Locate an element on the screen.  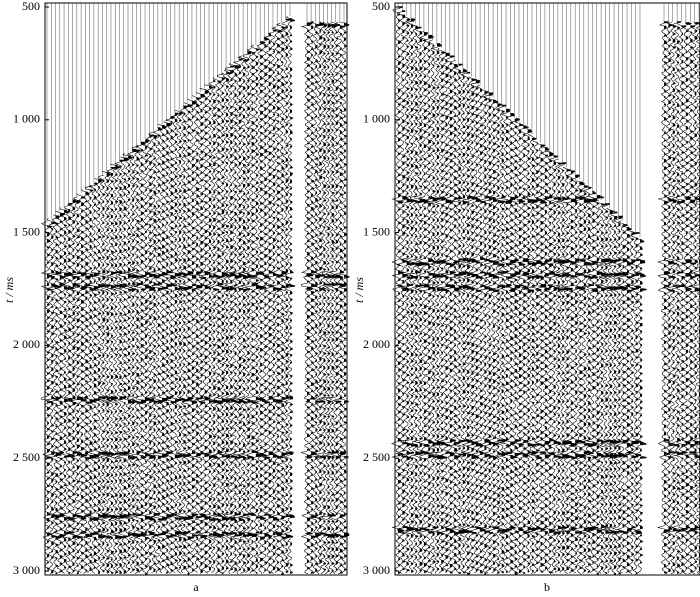
y-tick-label: 2 500 is located at coordinates (26, 457).